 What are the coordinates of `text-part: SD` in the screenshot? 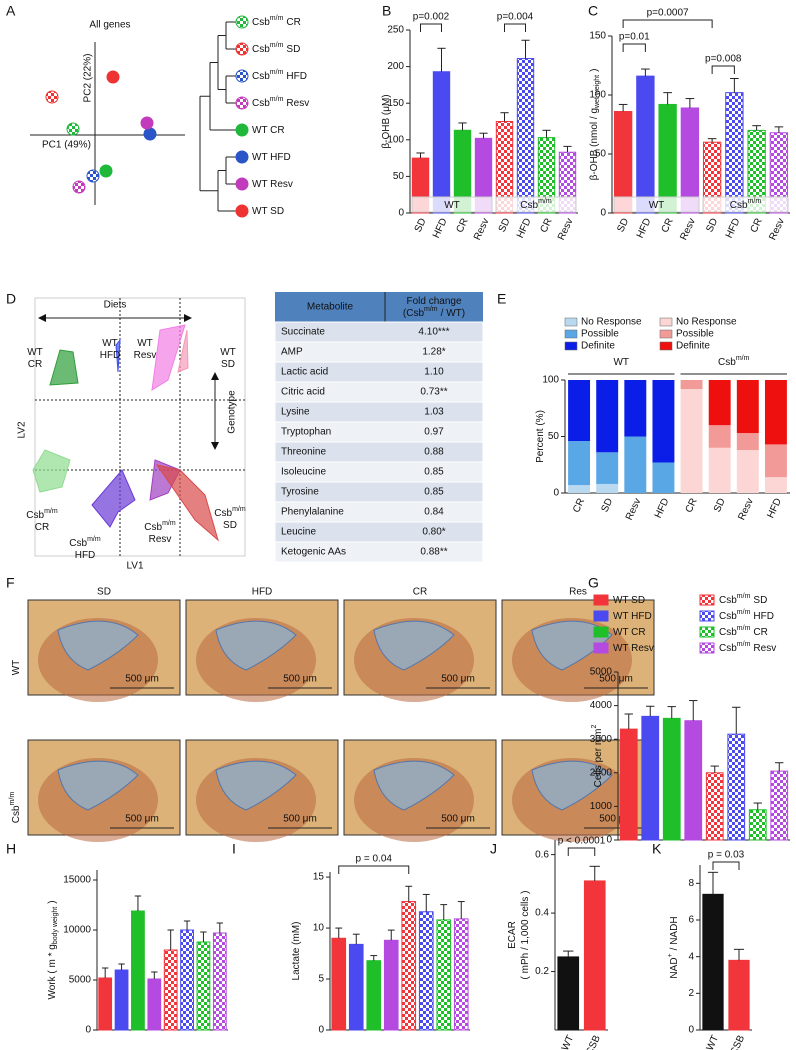 It's located at (293, 49).